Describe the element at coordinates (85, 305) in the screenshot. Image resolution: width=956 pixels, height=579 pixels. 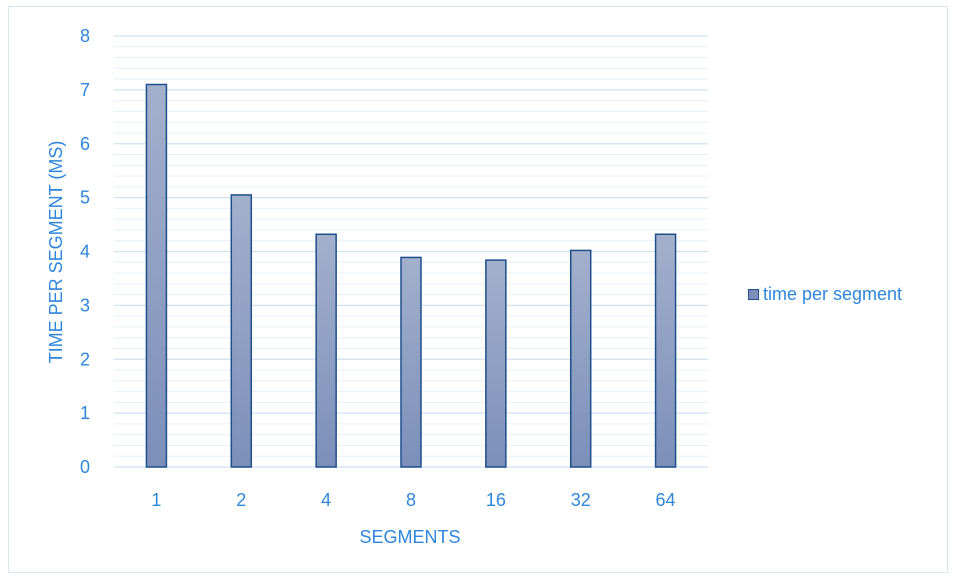
I see `y-tick-label: 3` at that location.